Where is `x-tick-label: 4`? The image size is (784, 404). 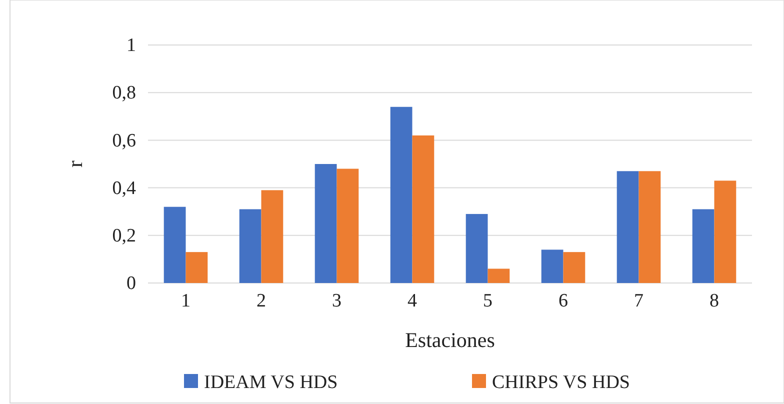
x-tick-label: 4 is located at coordinates (413, 301).